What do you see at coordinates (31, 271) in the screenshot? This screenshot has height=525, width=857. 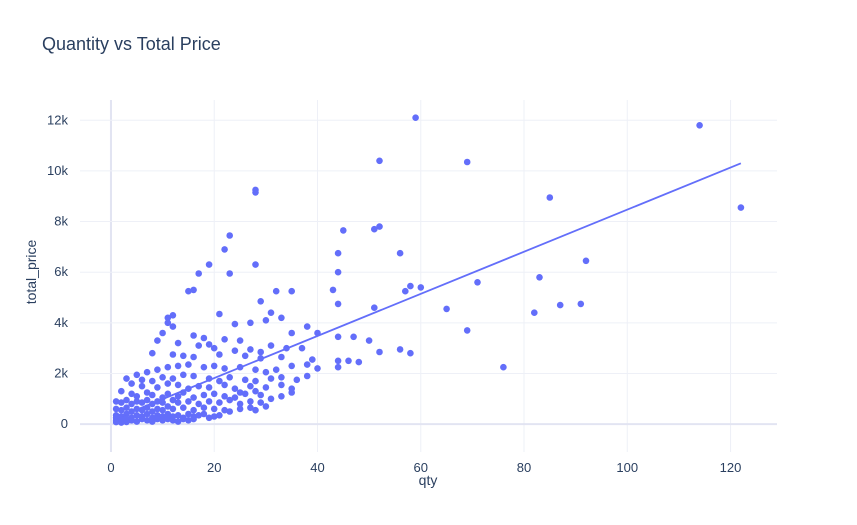 I see `y-axis-title: total_price` at bounding box center [31, 271].